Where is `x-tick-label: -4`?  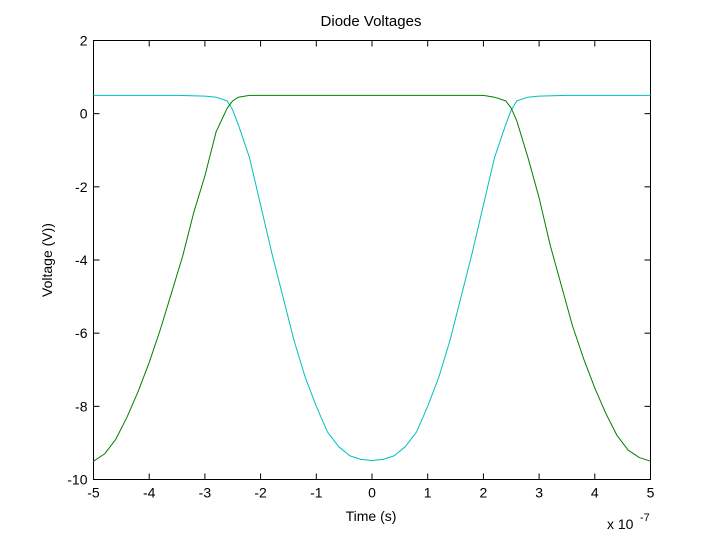 x-tick-label: -4 is located at coordinates (149, 493).